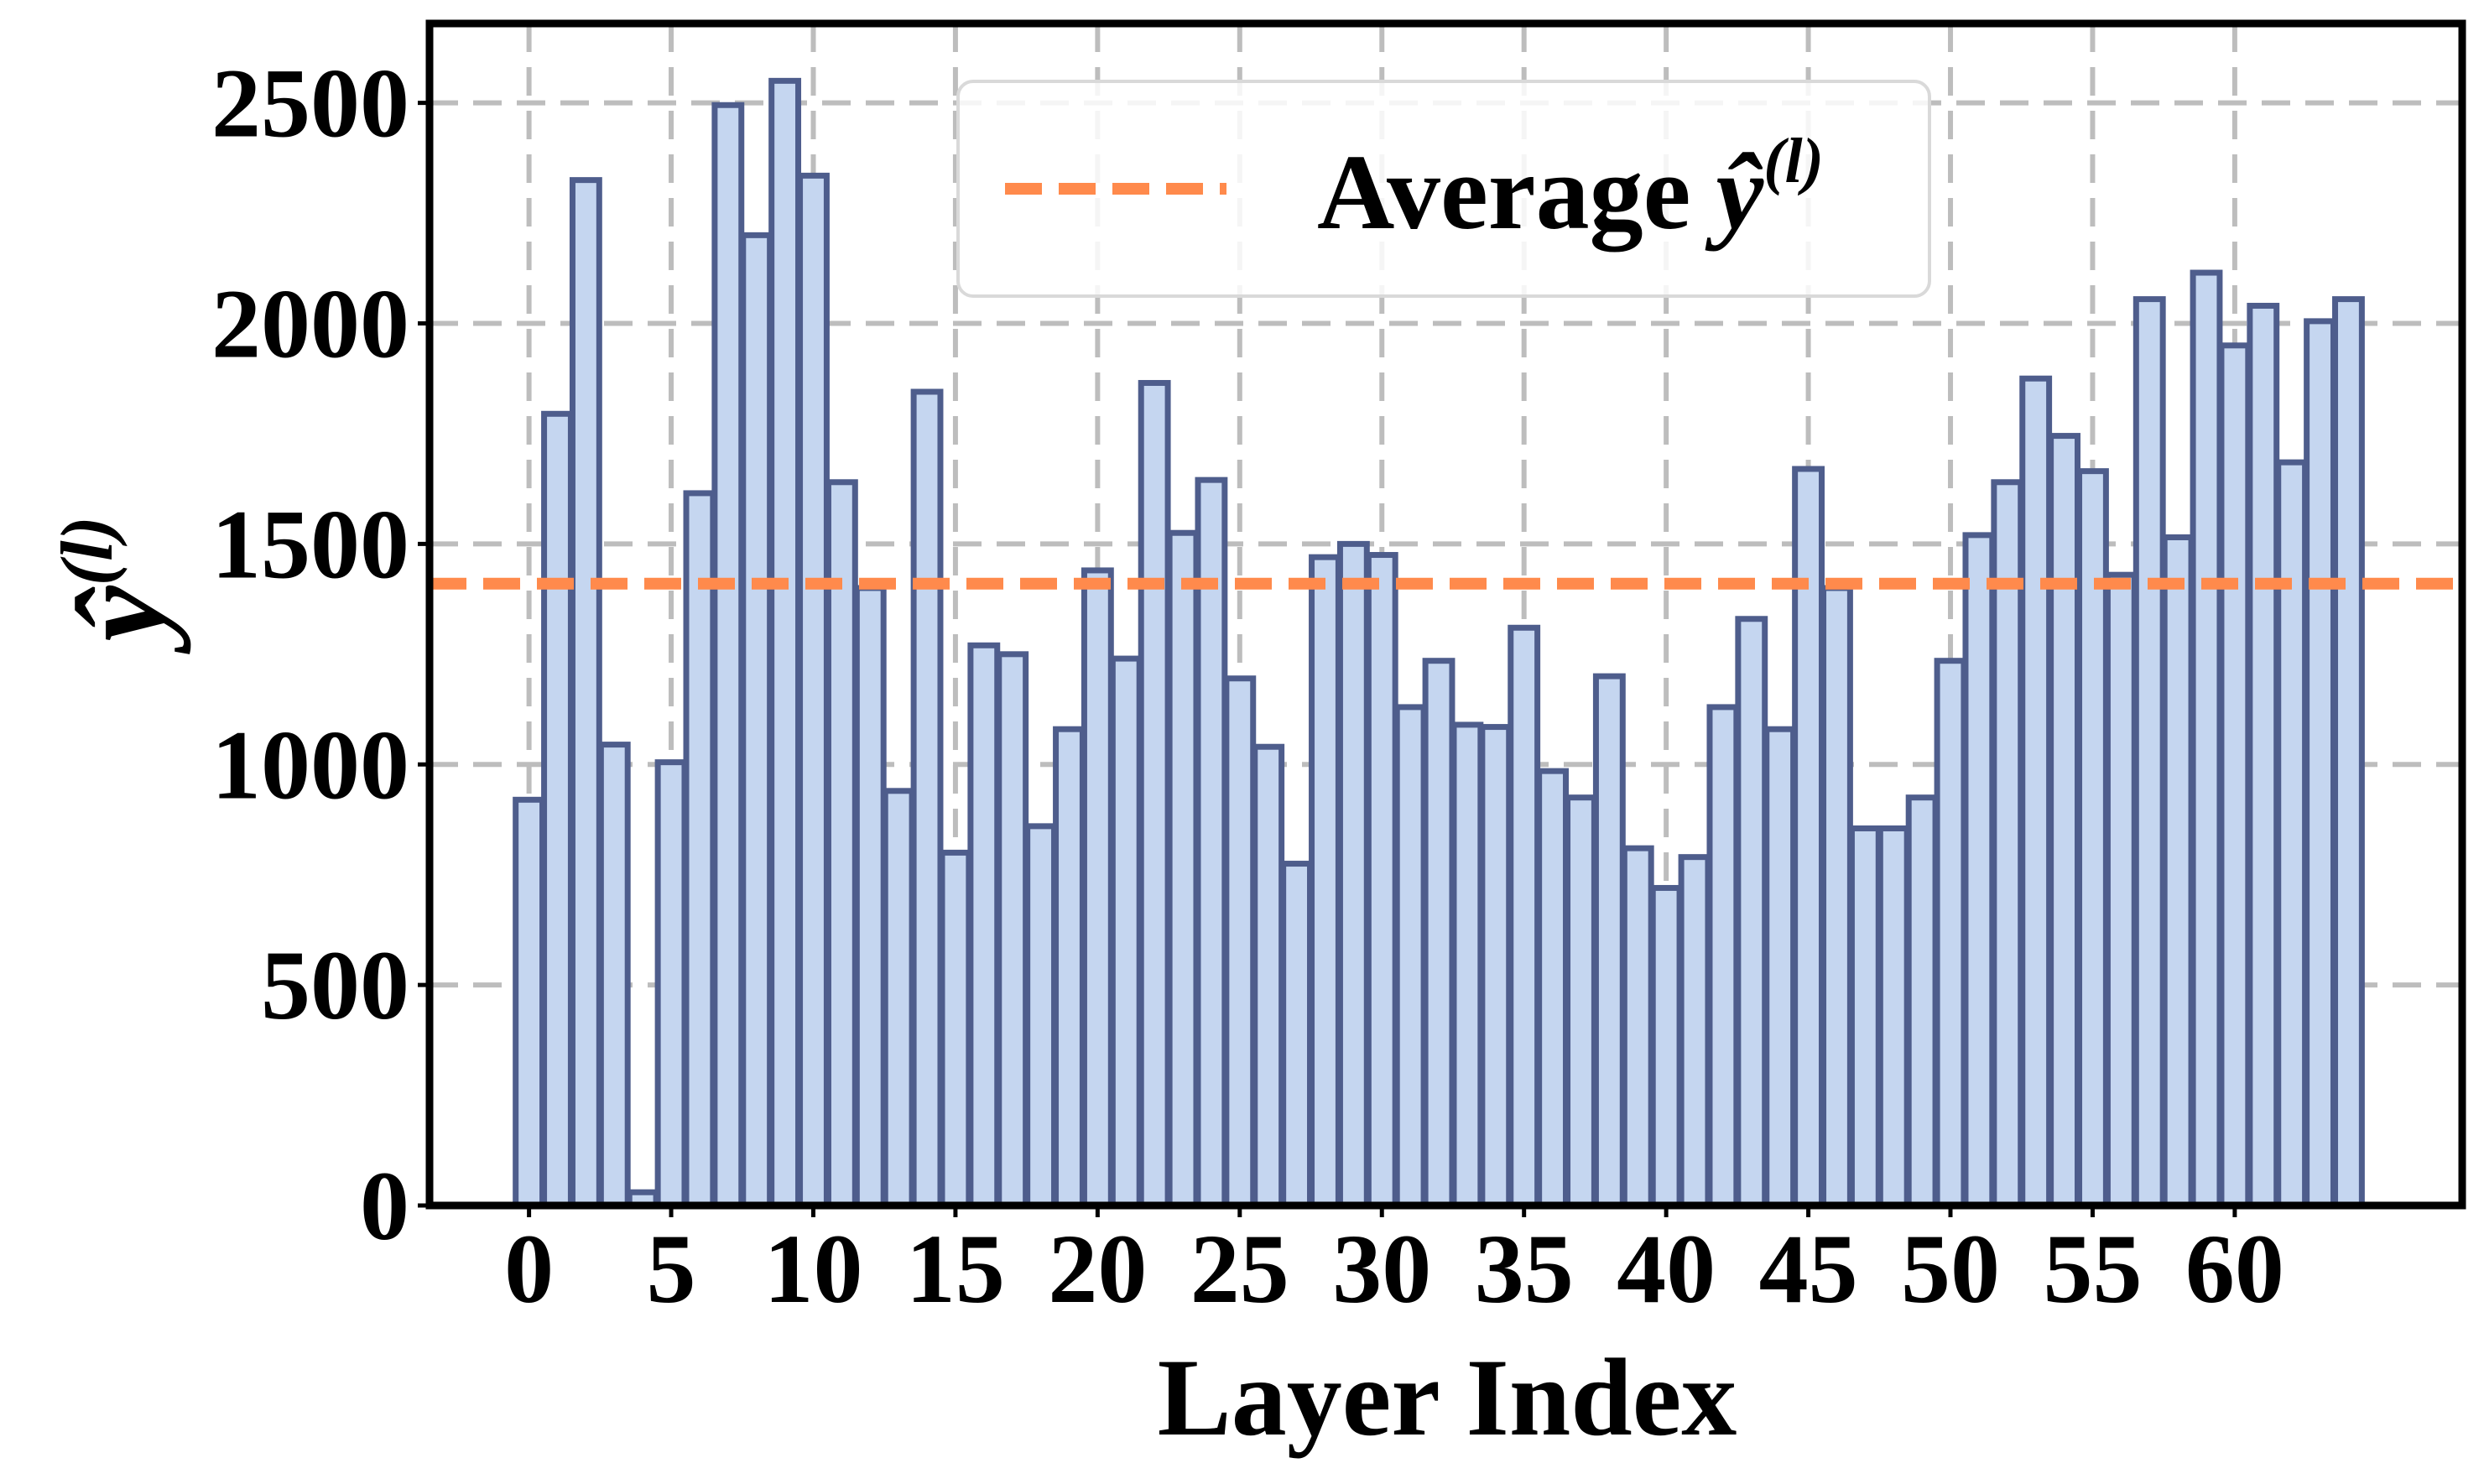 Image resolution: width=2484 pixels, height=1484 pixels. I want to click on x-axis-label: Layer Index, so click(1447, 1397).